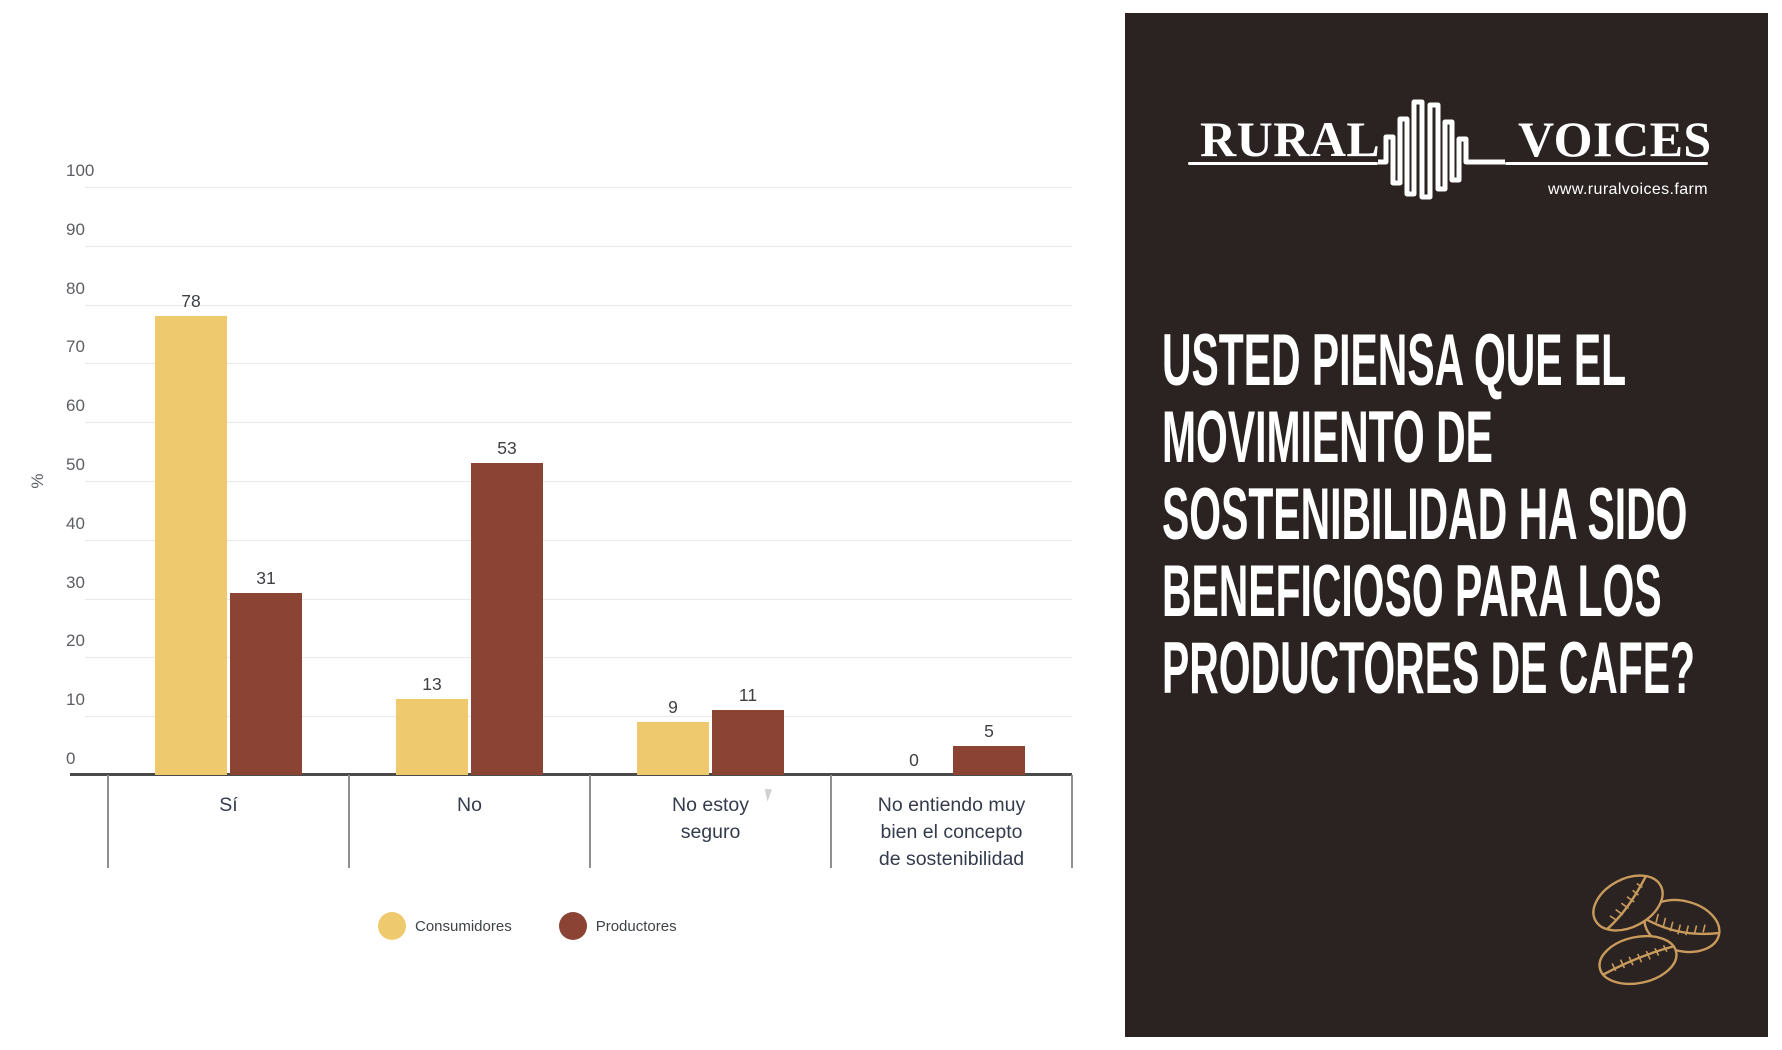 This screenshot has width=1782, height=1050. Describe the element at coordinates (1394, 360) in the screenshot. I see `question-line: USTED PIENSA QUE EL` at that location.